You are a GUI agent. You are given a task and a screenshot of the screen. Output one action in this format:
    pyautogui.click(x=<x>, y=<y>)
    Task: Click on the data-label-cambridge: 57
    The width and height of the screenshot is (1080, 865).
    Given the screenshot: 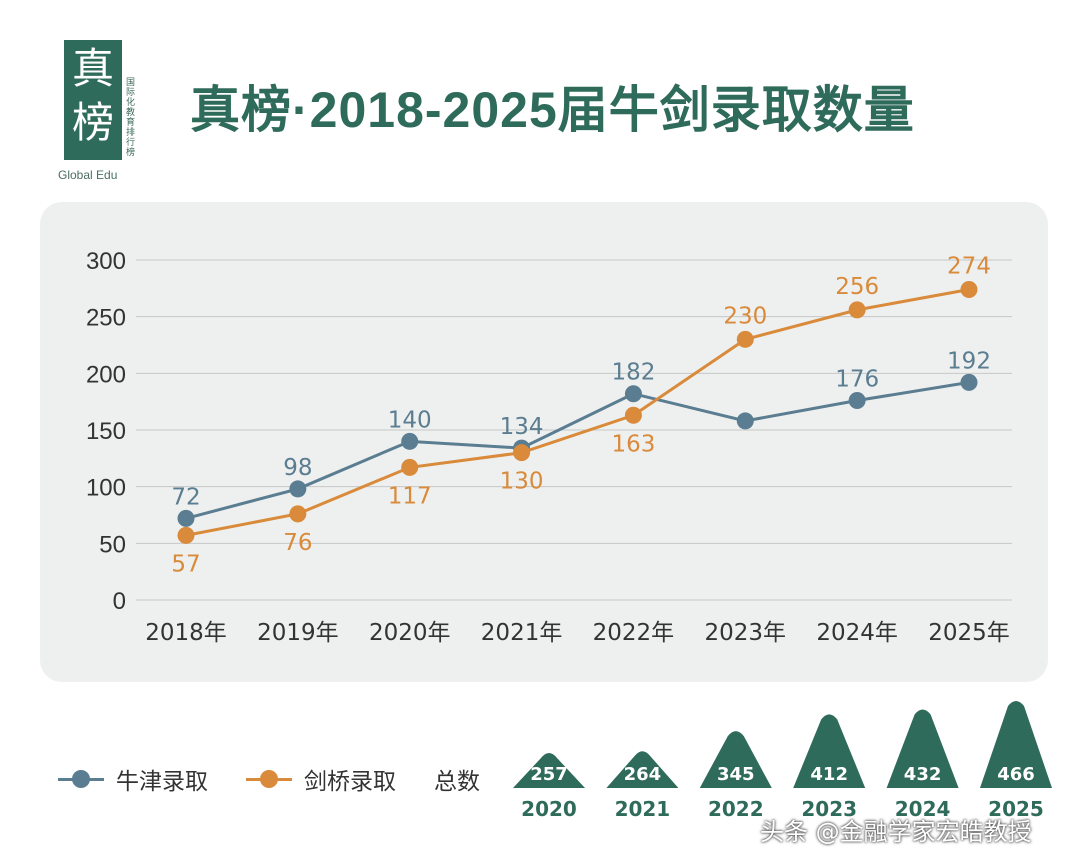 What is the action you would take?
    pyautogui.click(x=185, y=564)
    